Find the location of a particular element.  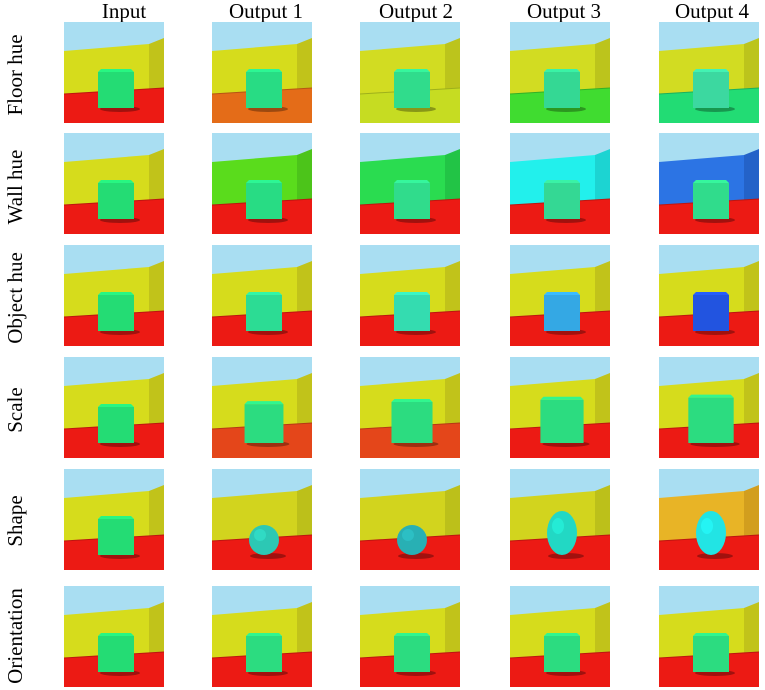

row-label-shape: Shape is located at coordinates (15, 521).